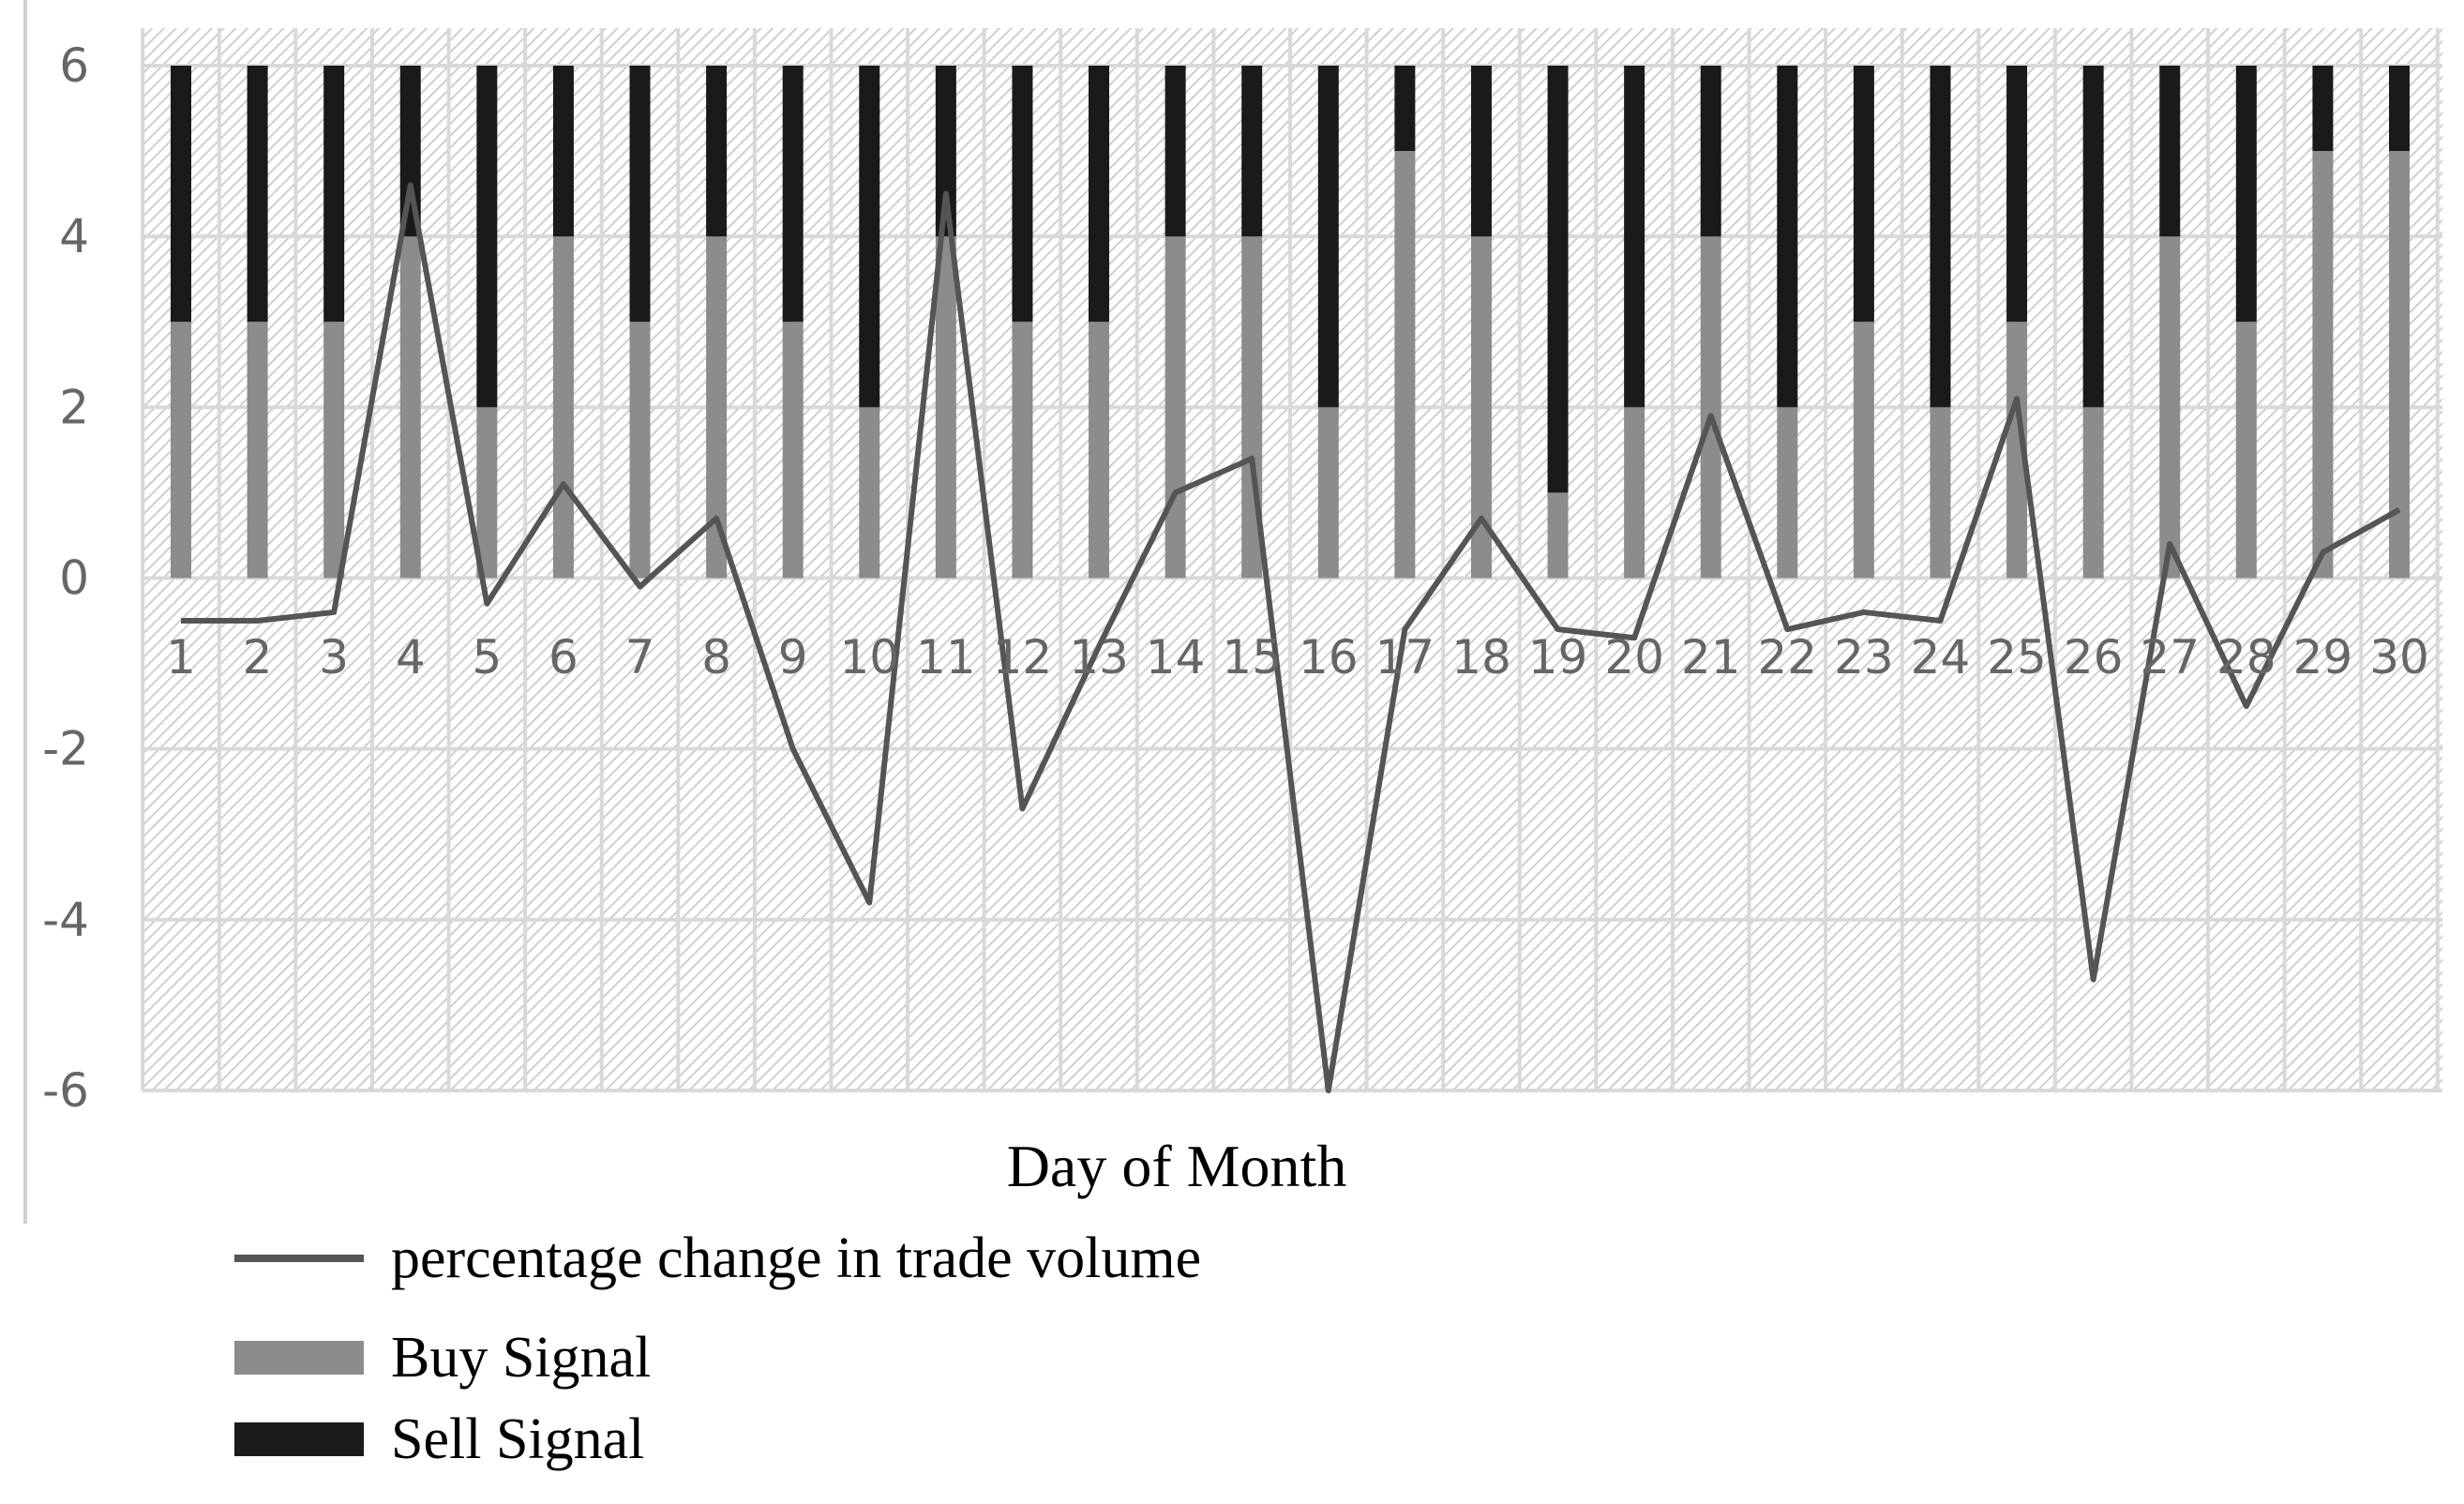  I want to click on y-tick-label: 6, so click(74, 65).